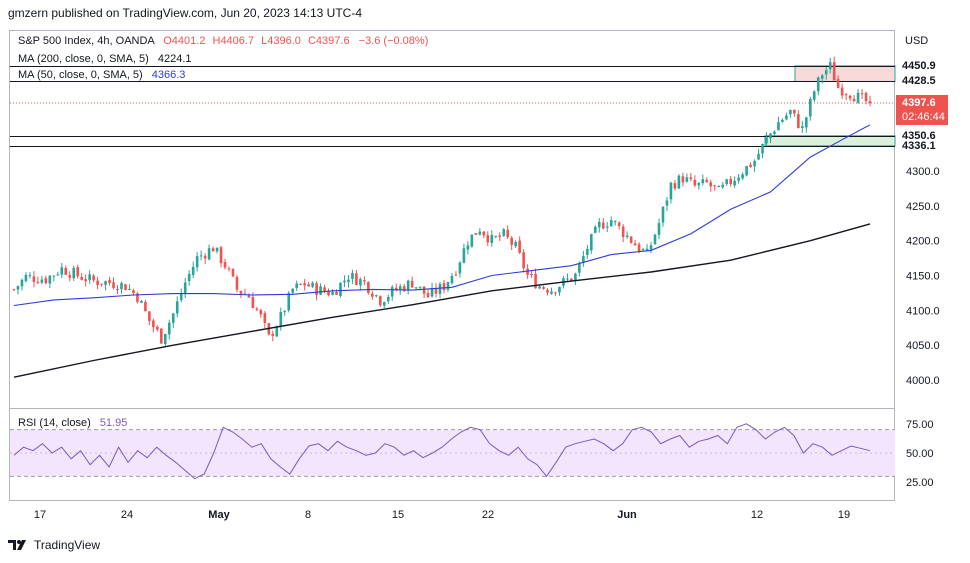  I want to click on legend-ma50-row: MA (50, close, 0, SMA, 5) 4366.3, so click(101, 75).